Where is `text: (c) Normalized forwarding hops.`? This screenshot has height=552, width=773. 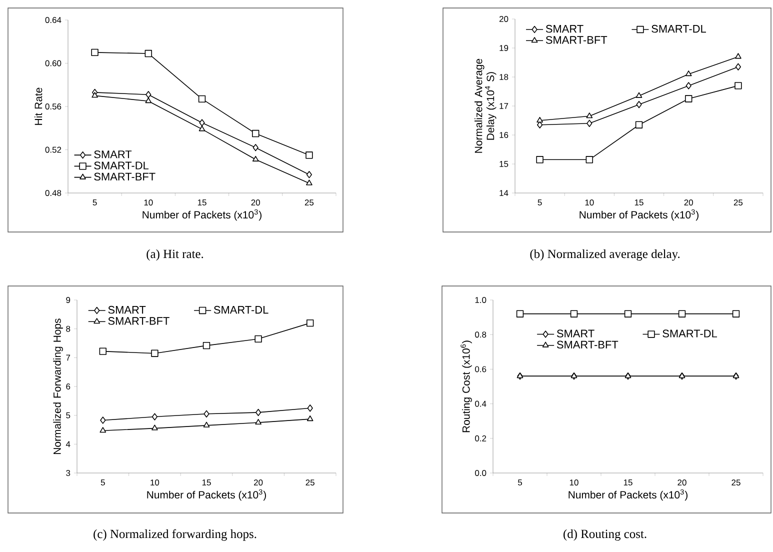
text: (c) Normalized forwarding hops. is located at coordinates (175, 535).